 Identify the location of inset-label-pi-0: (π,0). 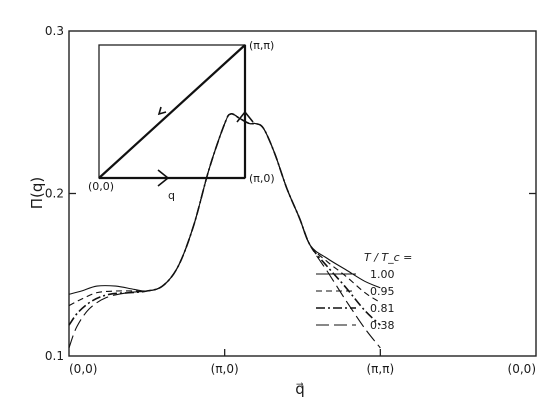
(262, 178).